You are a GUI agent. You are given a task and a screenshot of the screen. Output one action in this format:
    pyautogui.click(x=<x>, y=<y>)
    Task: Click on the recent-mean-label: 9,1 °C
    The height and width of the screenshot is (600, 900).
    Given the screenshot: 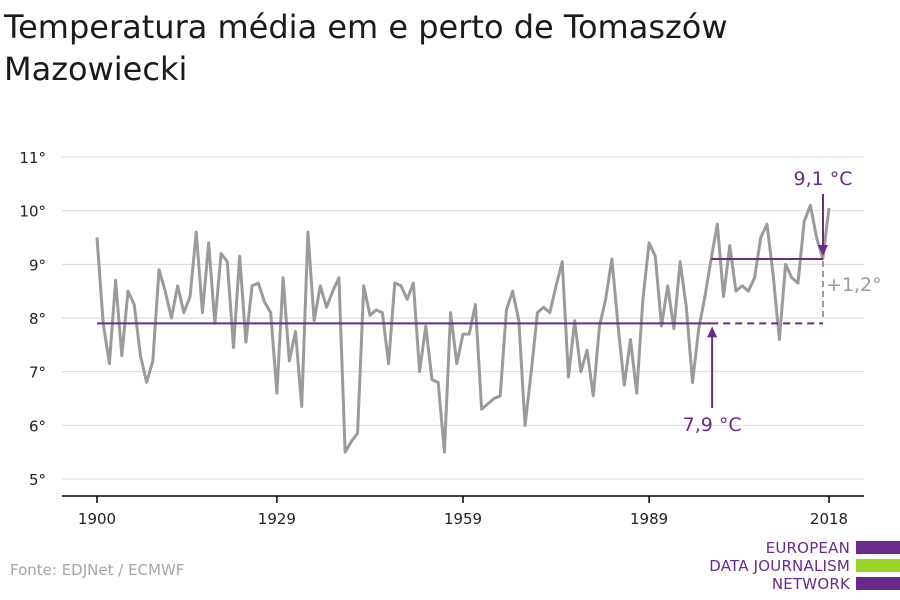 What is the action you would take?
    pyautogui.click(x=822, y=179)
    